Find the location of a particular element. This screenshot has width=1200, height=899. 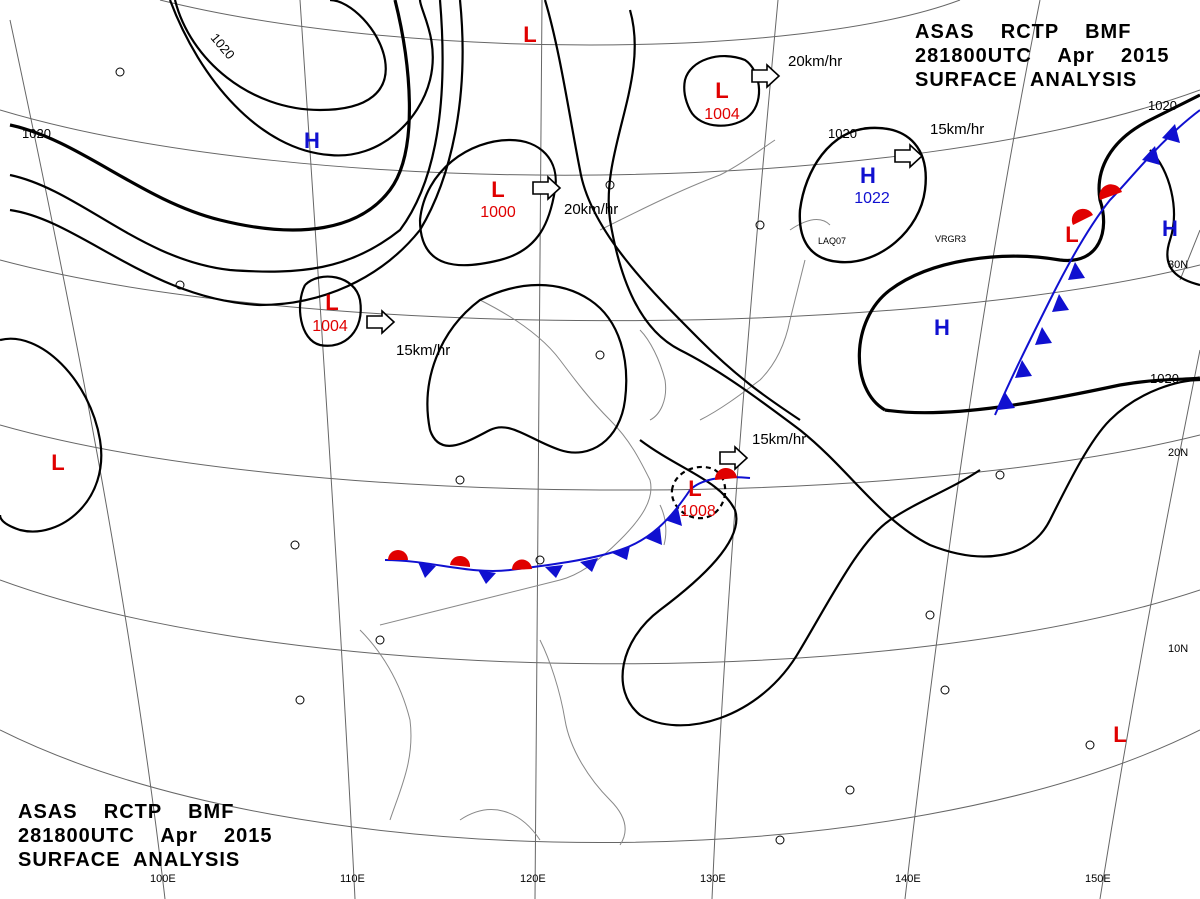

coast-hokkaido is located at coordinates (810, 225).